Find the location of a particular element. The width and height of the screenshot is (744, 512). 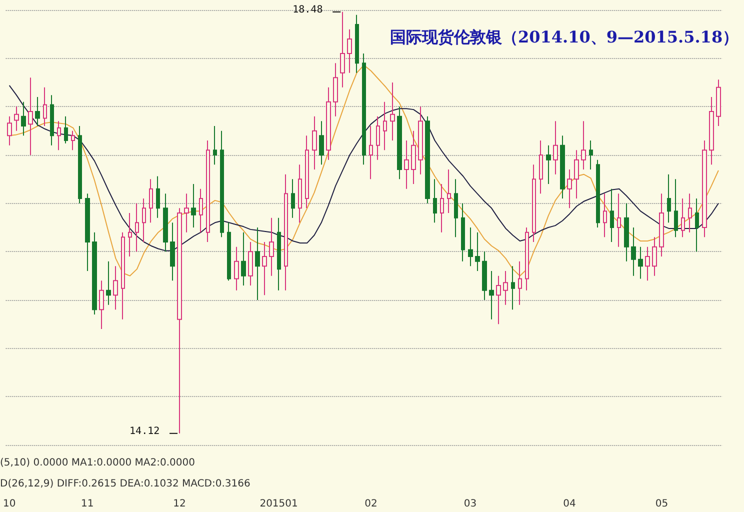

x-tick-label: 05 is located at coordinates (661, 504).